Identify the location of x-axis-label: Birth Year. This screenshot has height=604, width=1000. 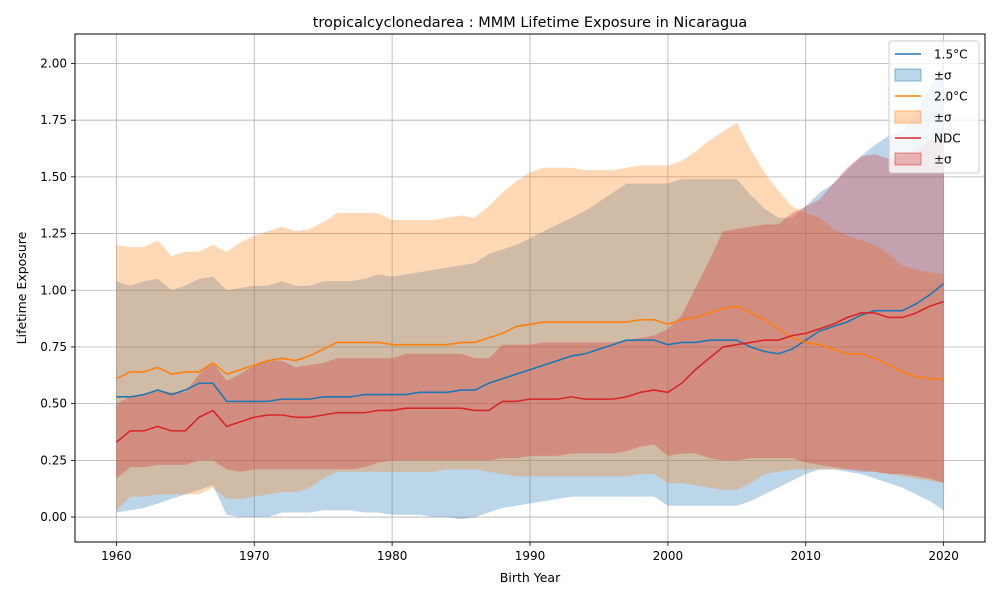
(530, 577).